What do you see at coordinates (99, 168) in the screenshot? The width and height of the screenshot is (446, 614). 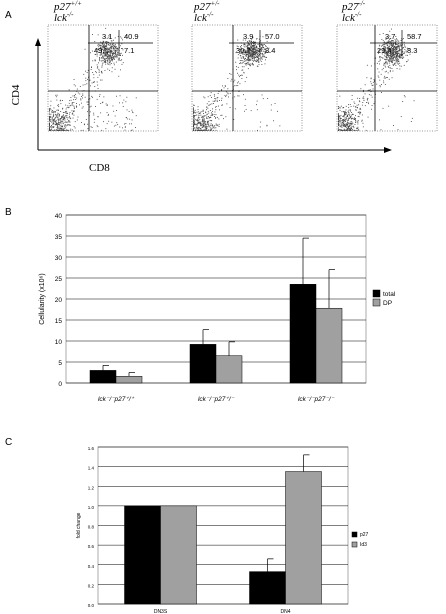 I see `cd8-axis-label: CD8` at bounding box center [99, 168].